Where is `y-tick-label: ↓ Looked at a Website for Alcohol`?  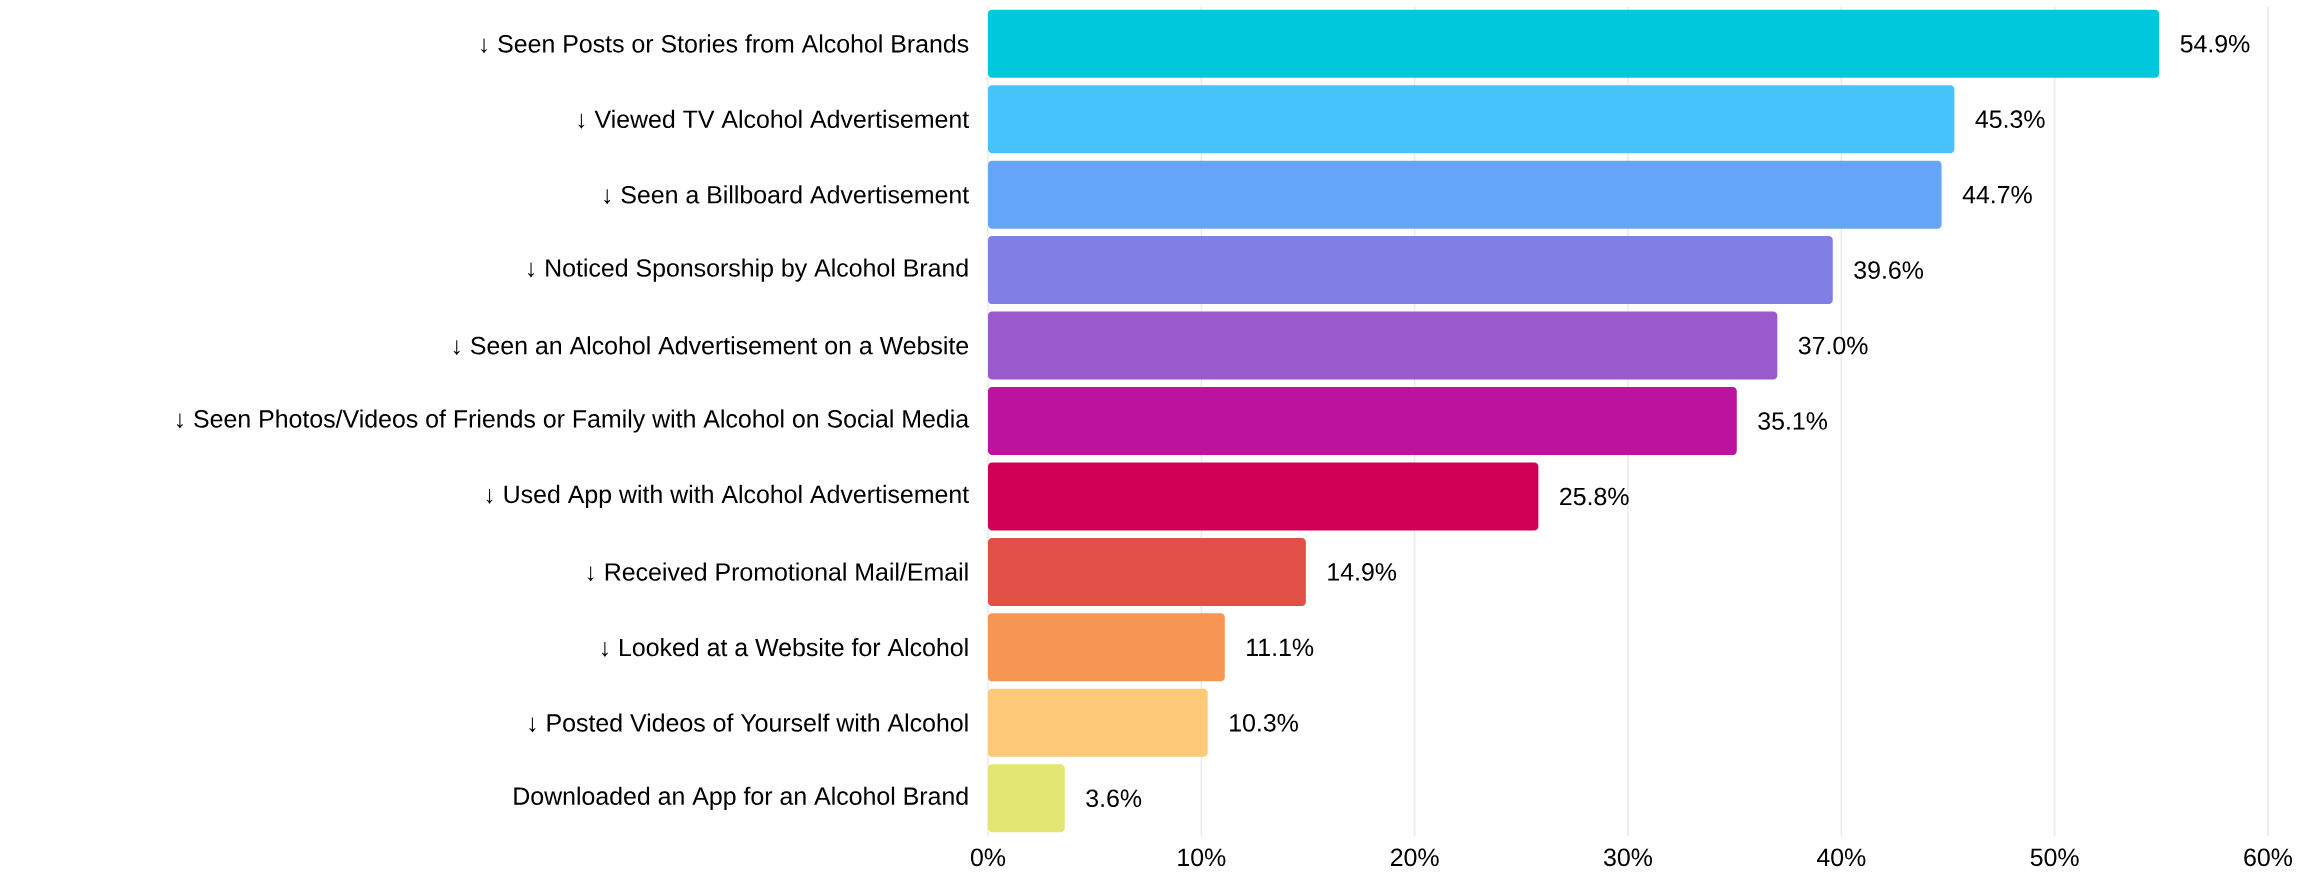 y-tick-label: ↓ Looked at a Website for Alcohol is located at coordinates (784, 647).